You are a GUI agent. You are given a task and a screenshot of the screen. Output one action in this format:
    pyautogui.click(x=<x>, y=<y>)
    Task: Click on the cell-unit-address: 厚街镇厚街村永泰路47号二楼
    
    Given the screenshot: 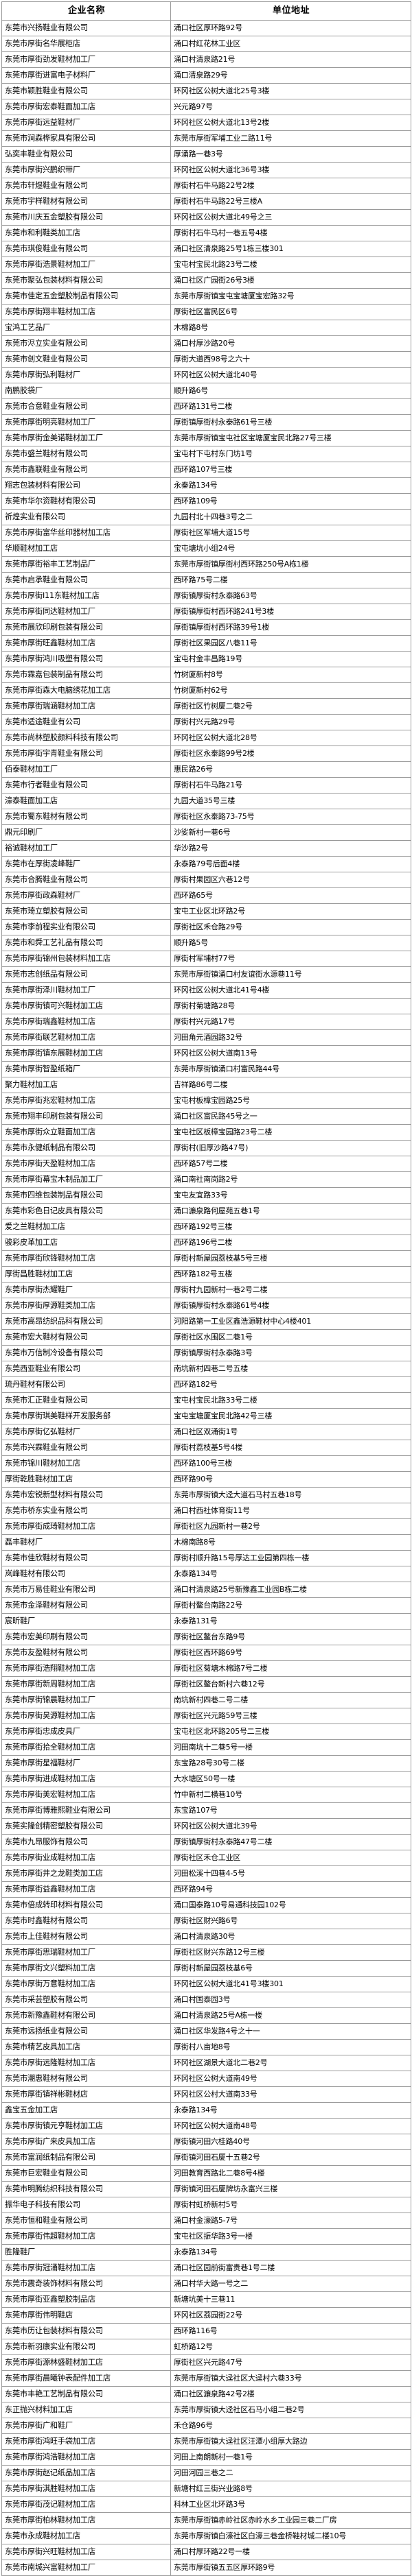 What is the action you would take?
    pyautogui.click(x=290, y=1842)
    